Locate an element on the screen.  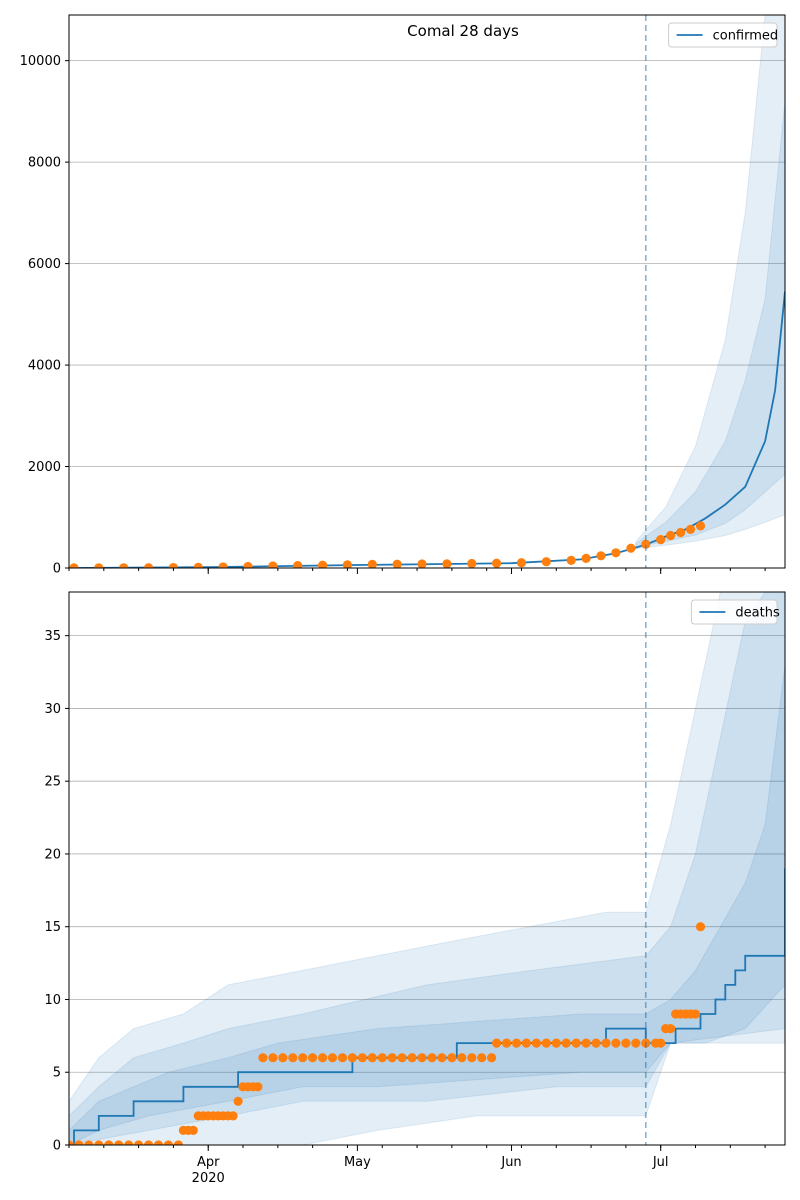
p1-x-tick-label-0: 2020 is located at coordinates (208, 1178).